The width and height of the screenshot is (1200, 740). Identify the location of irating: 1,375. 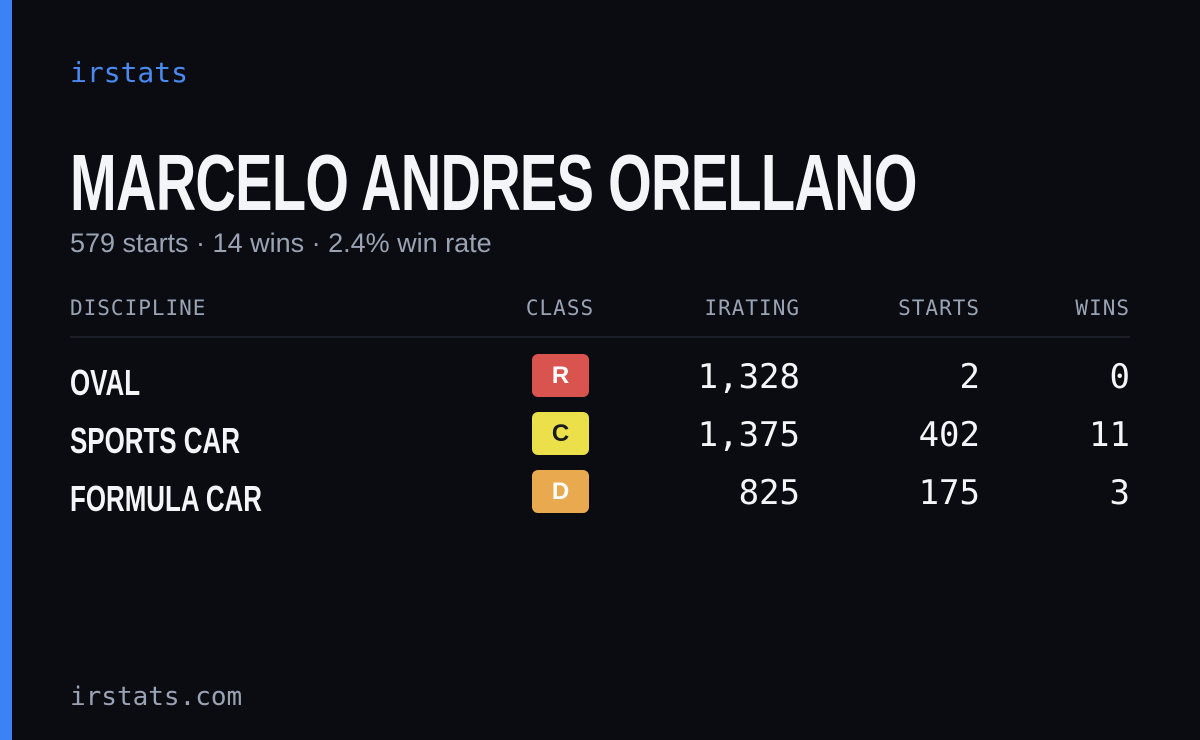
(748, 435).